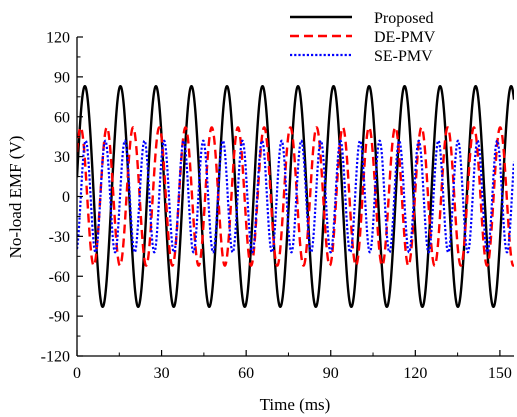 The height and width of the screenshot is (417, 517). I want to click on legend-label: SE-PMV, so click(403, 56).